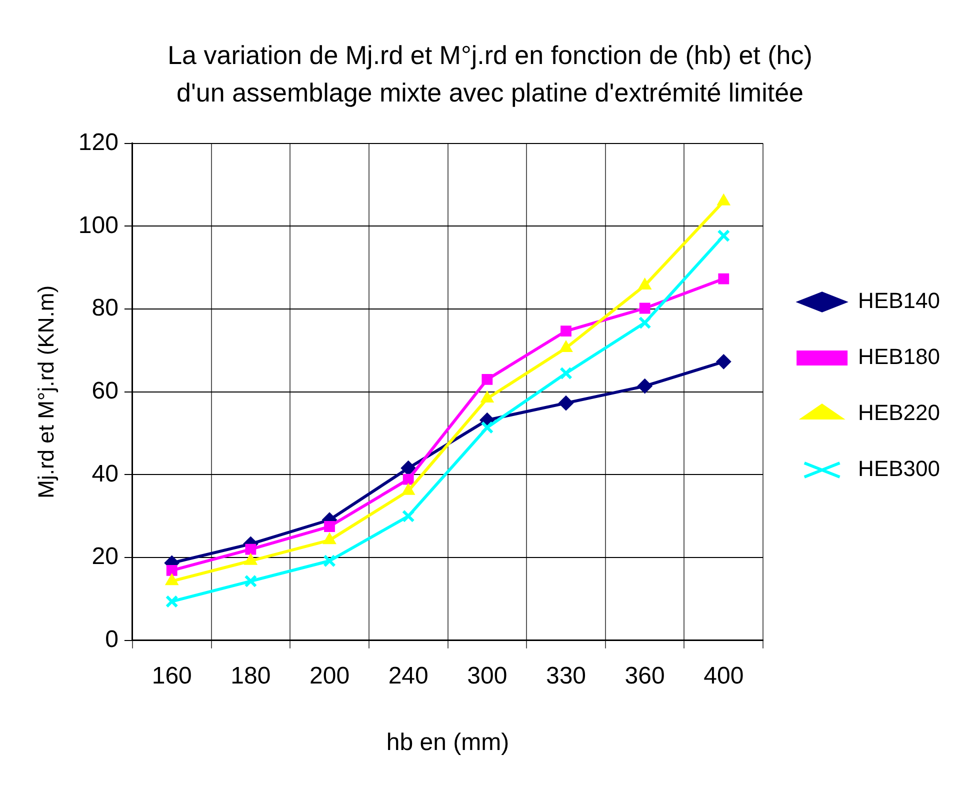 The width and height of the screenshot is (954, 792). Describe the element at coordinates (566, 676) in the screenshot. I see `x-tick-label: 330` at that location.